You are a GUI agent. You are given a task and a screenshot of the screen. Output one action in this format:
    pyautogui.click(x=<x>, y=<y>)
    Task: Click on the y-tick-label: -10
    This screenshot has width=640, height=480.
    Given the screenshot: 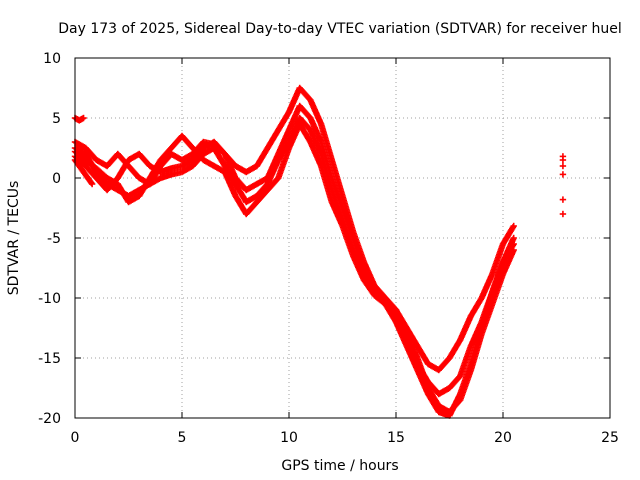 What is the action you would take?
    pyautogui.click(x=49, y=299)
    